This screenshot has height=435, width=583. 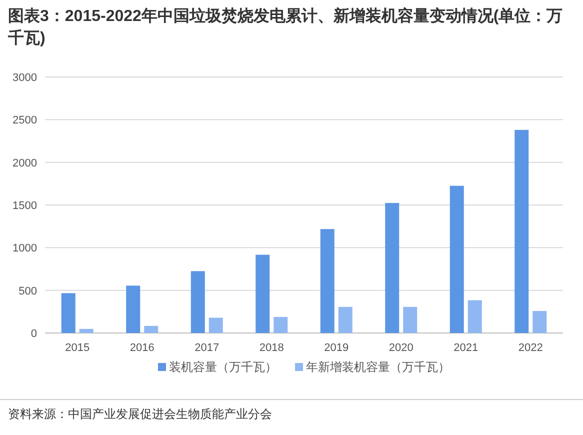 What do you see at coordinates (24, 248) in the screenshot?
I see `y-tick-label: 1000` at bounding box center [24, 248].